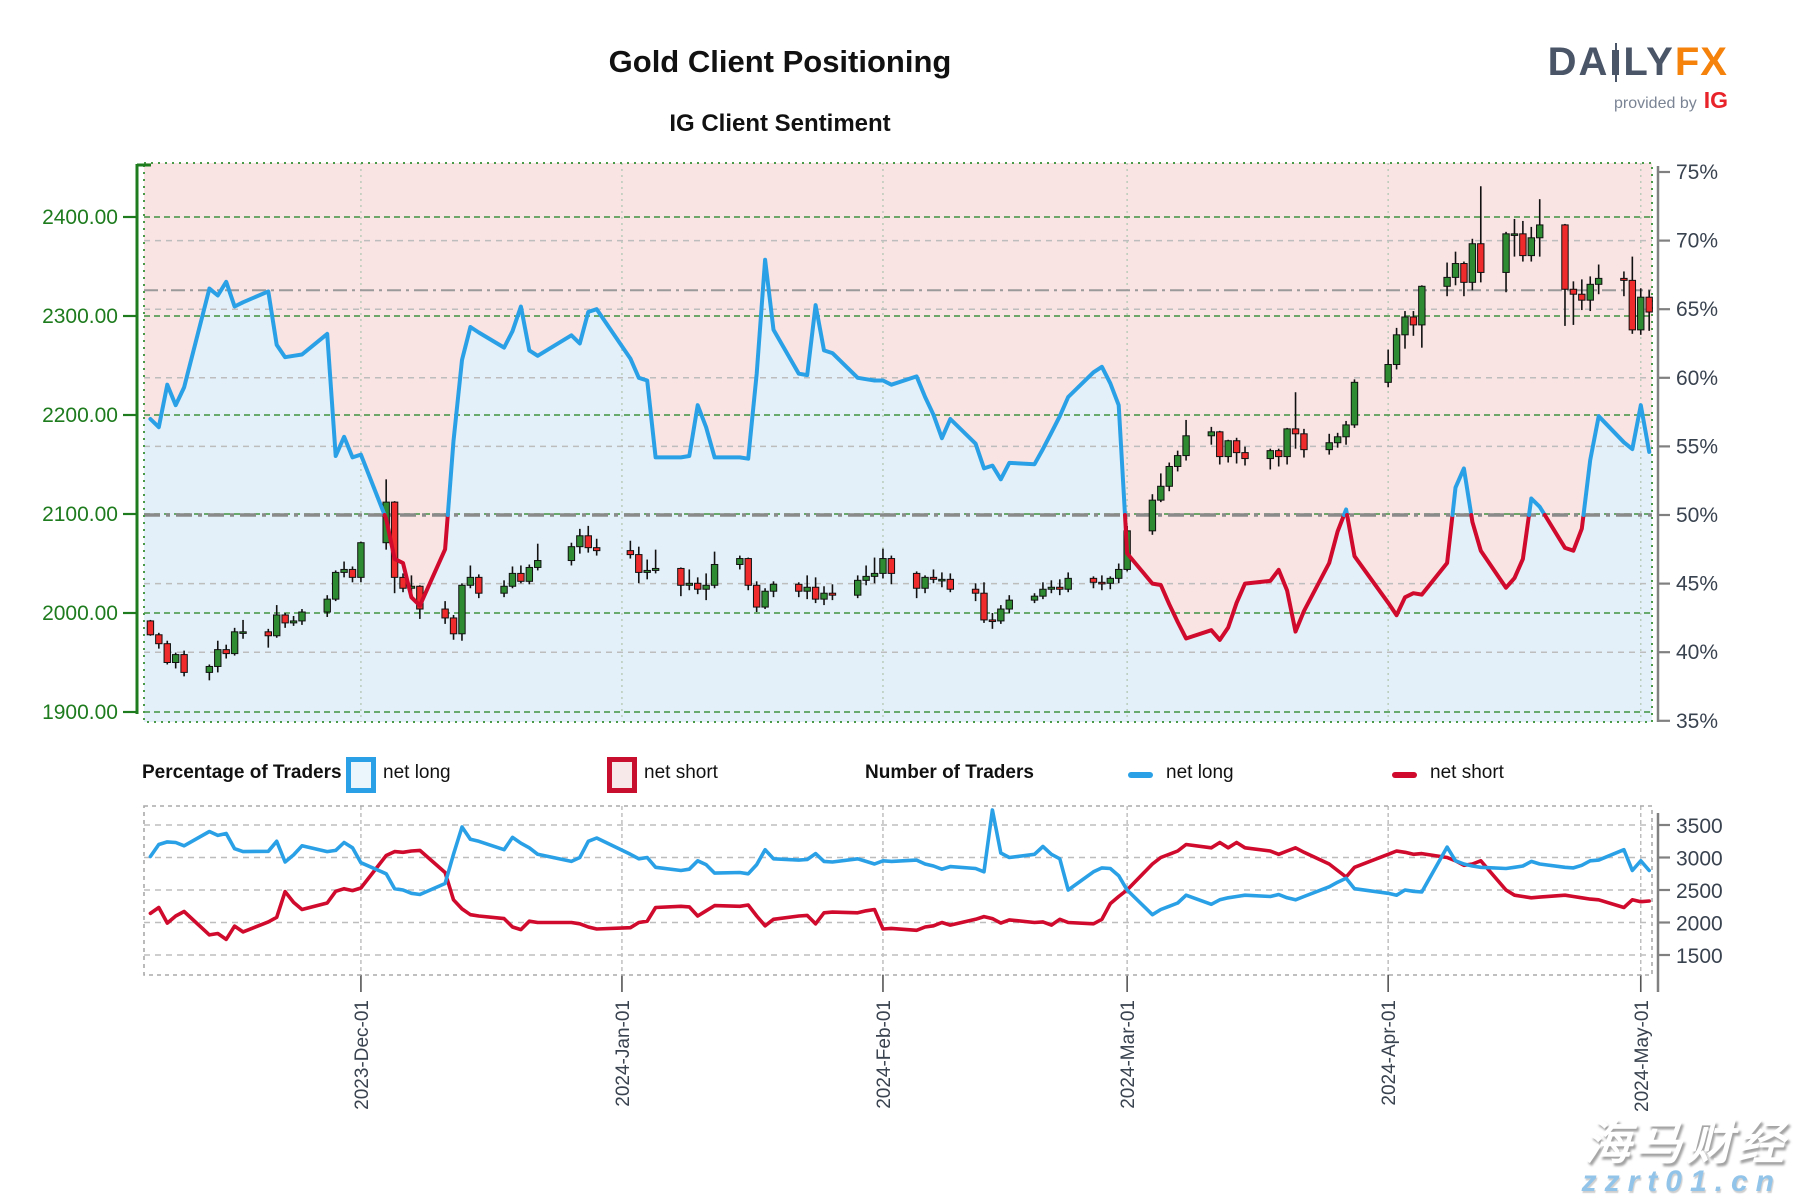 The width and height of the screenshot is (1800, 1200). Describe the element at coordinates (80, 415) in the screenshot. I see `left-axis-label: 2200.00` at that location.